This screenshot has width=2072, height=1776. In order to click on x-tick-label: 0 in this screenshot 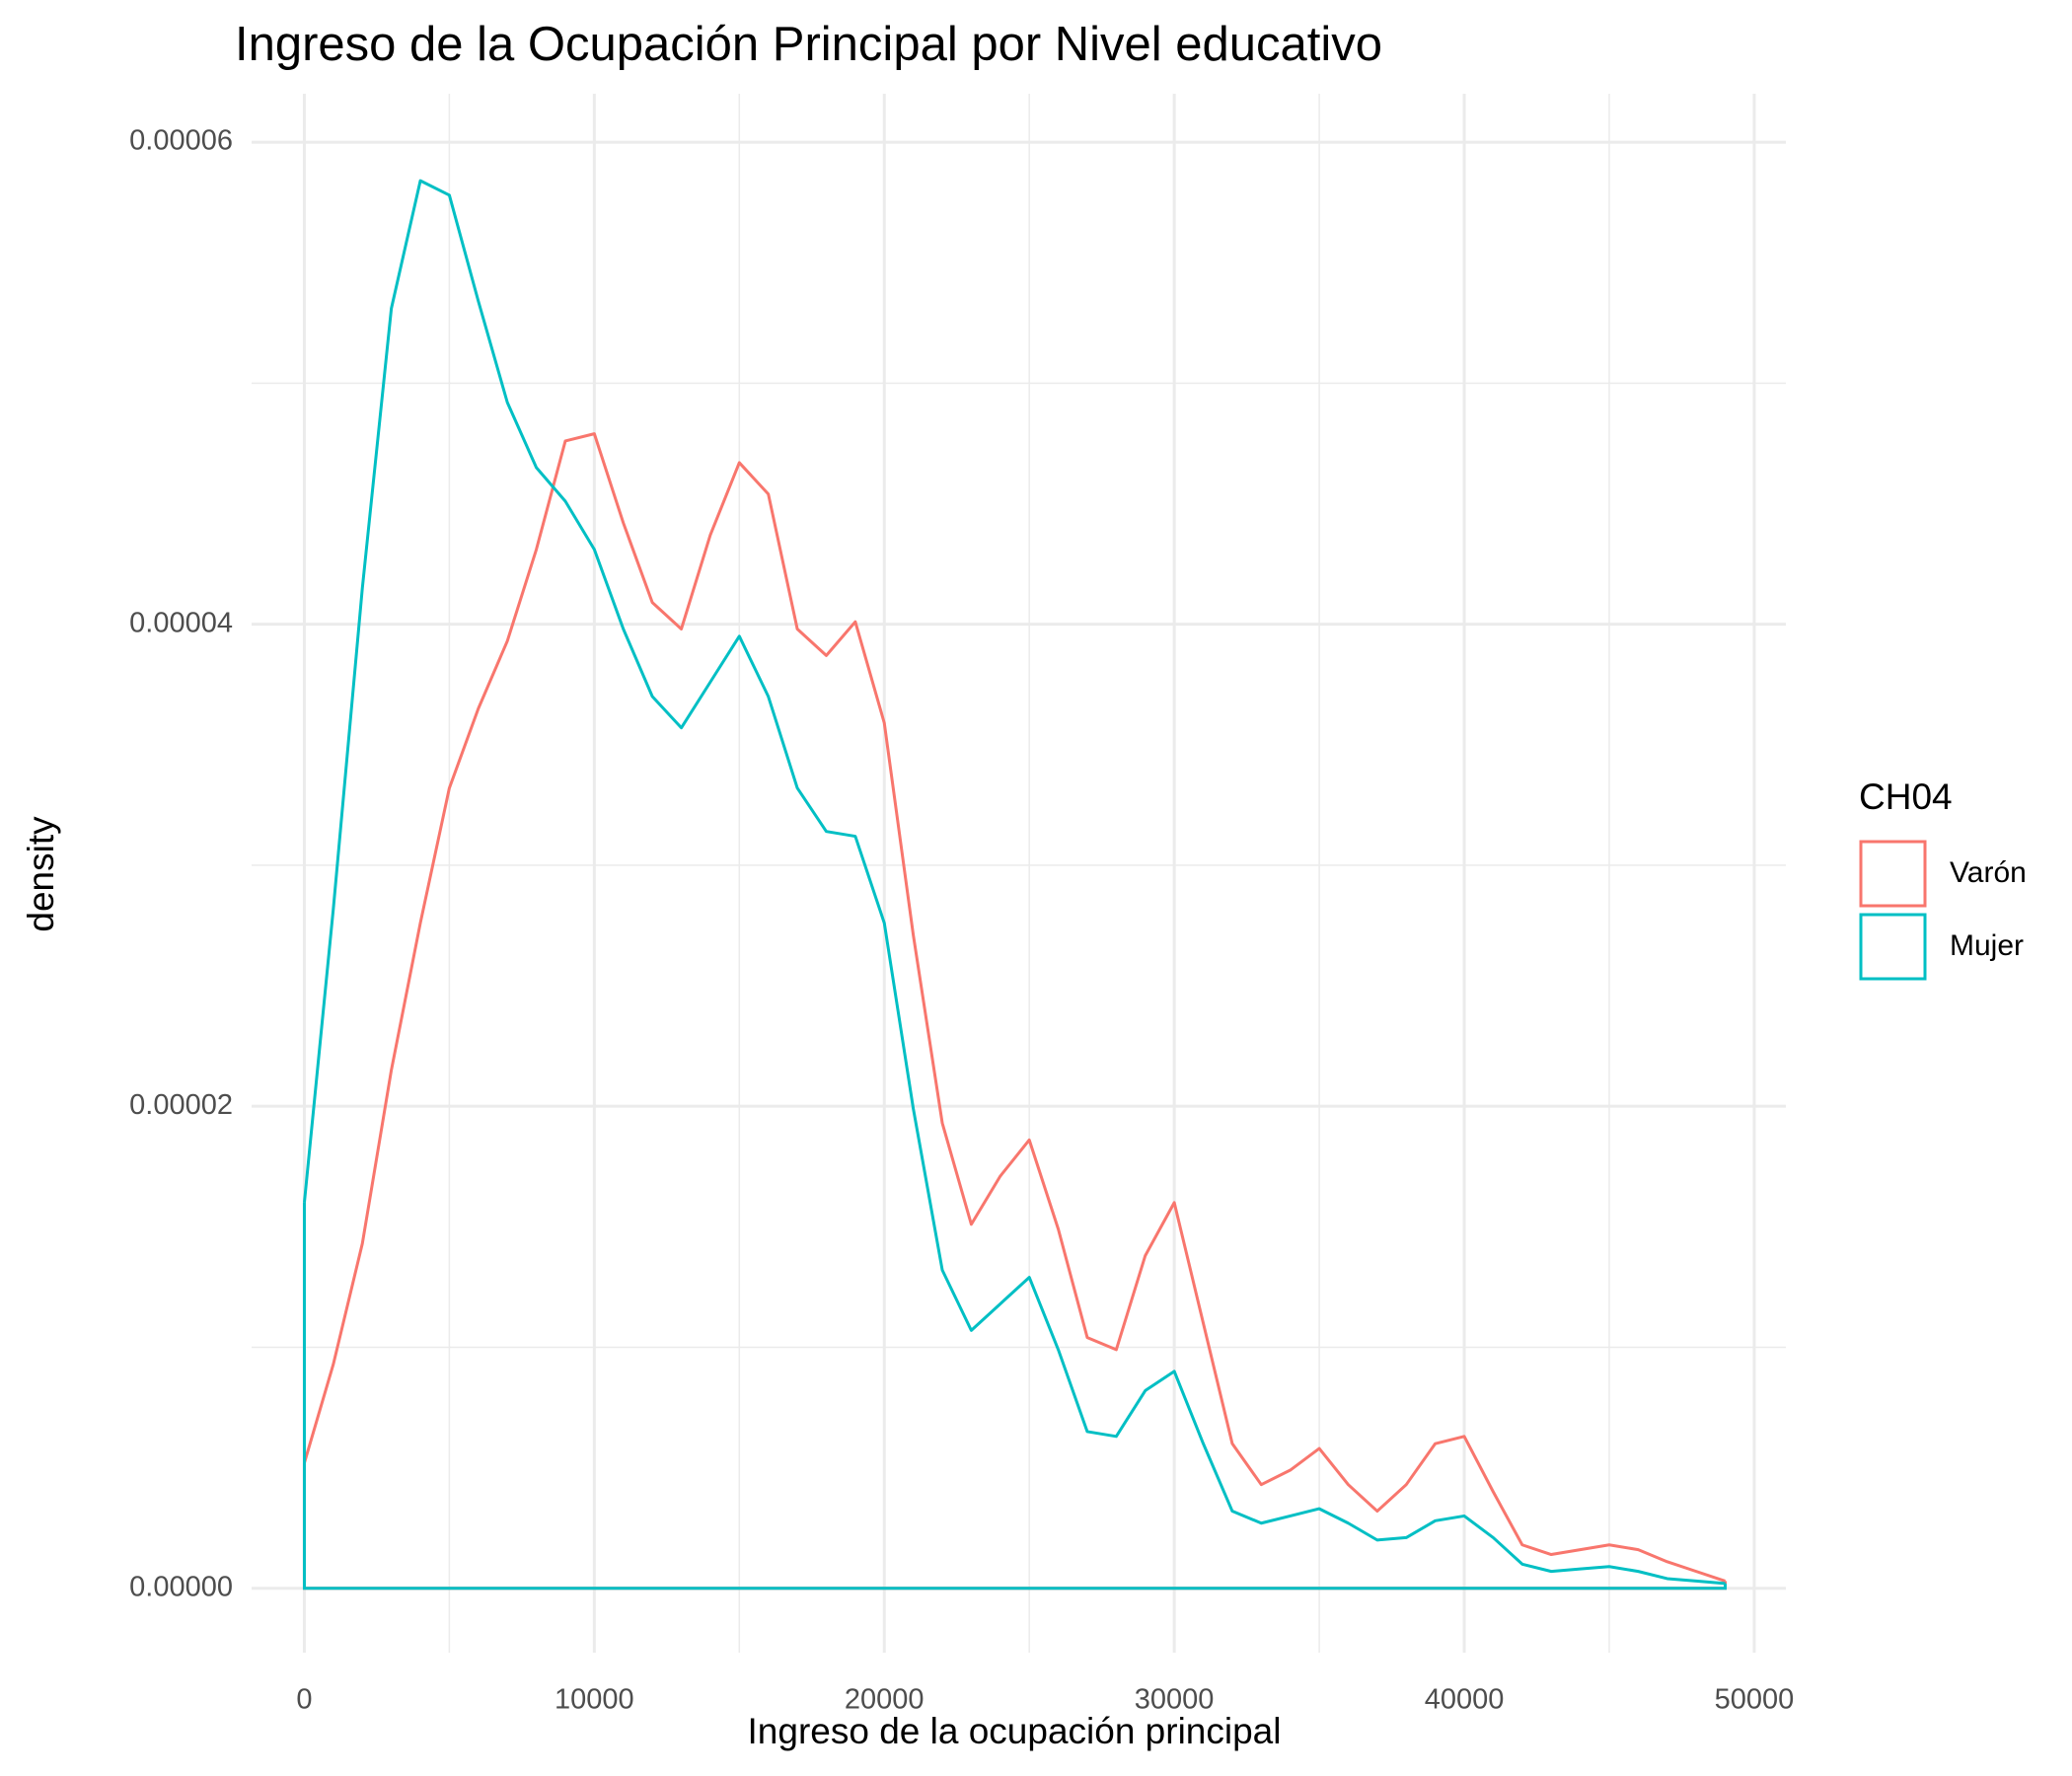, I will do `click(304, 1700)`.